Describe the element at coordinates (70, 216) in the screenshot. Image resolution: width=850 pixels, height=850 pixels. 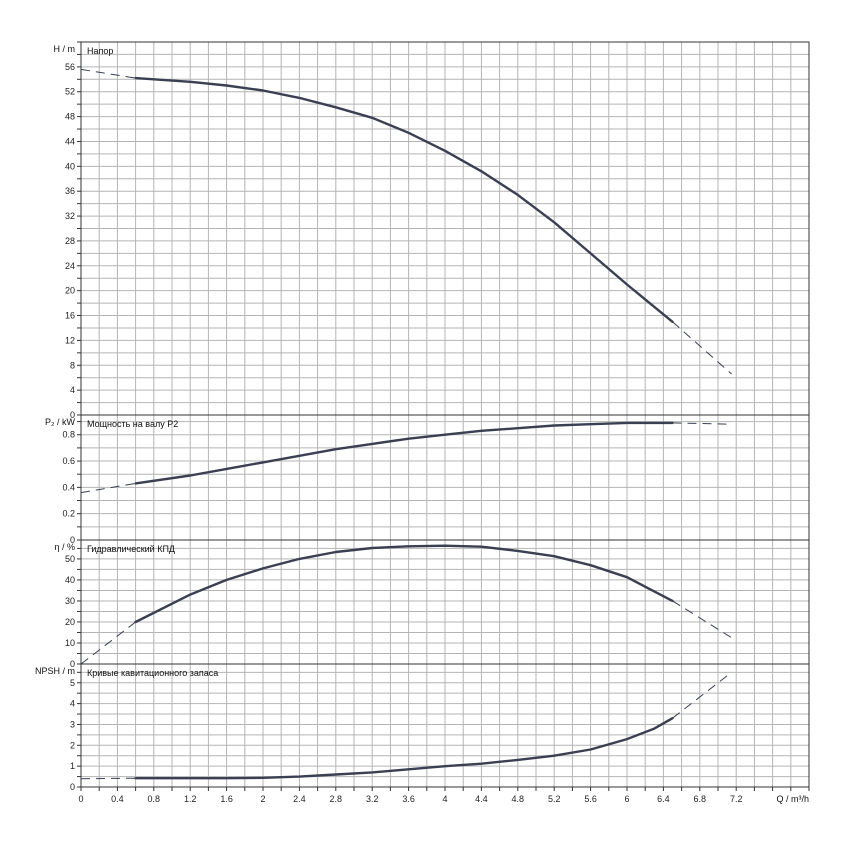
I see `y-tick-label: 32` at that location.